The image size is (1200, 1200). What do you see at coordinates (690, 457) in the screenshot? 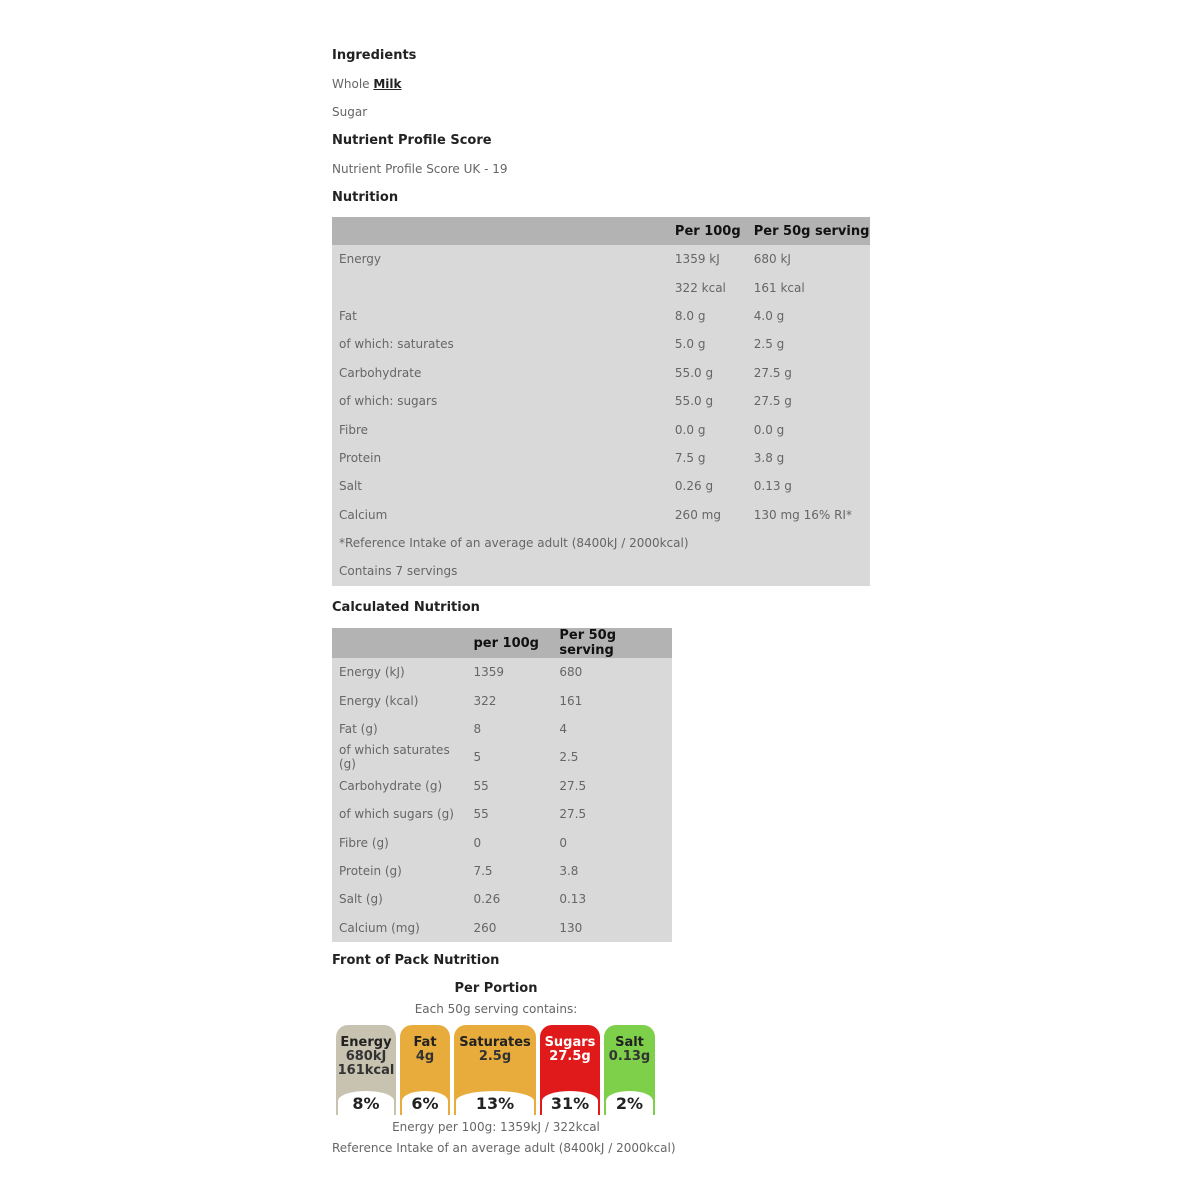
I see `table-cell: 7.5 g` at bounding box center [690, 457].